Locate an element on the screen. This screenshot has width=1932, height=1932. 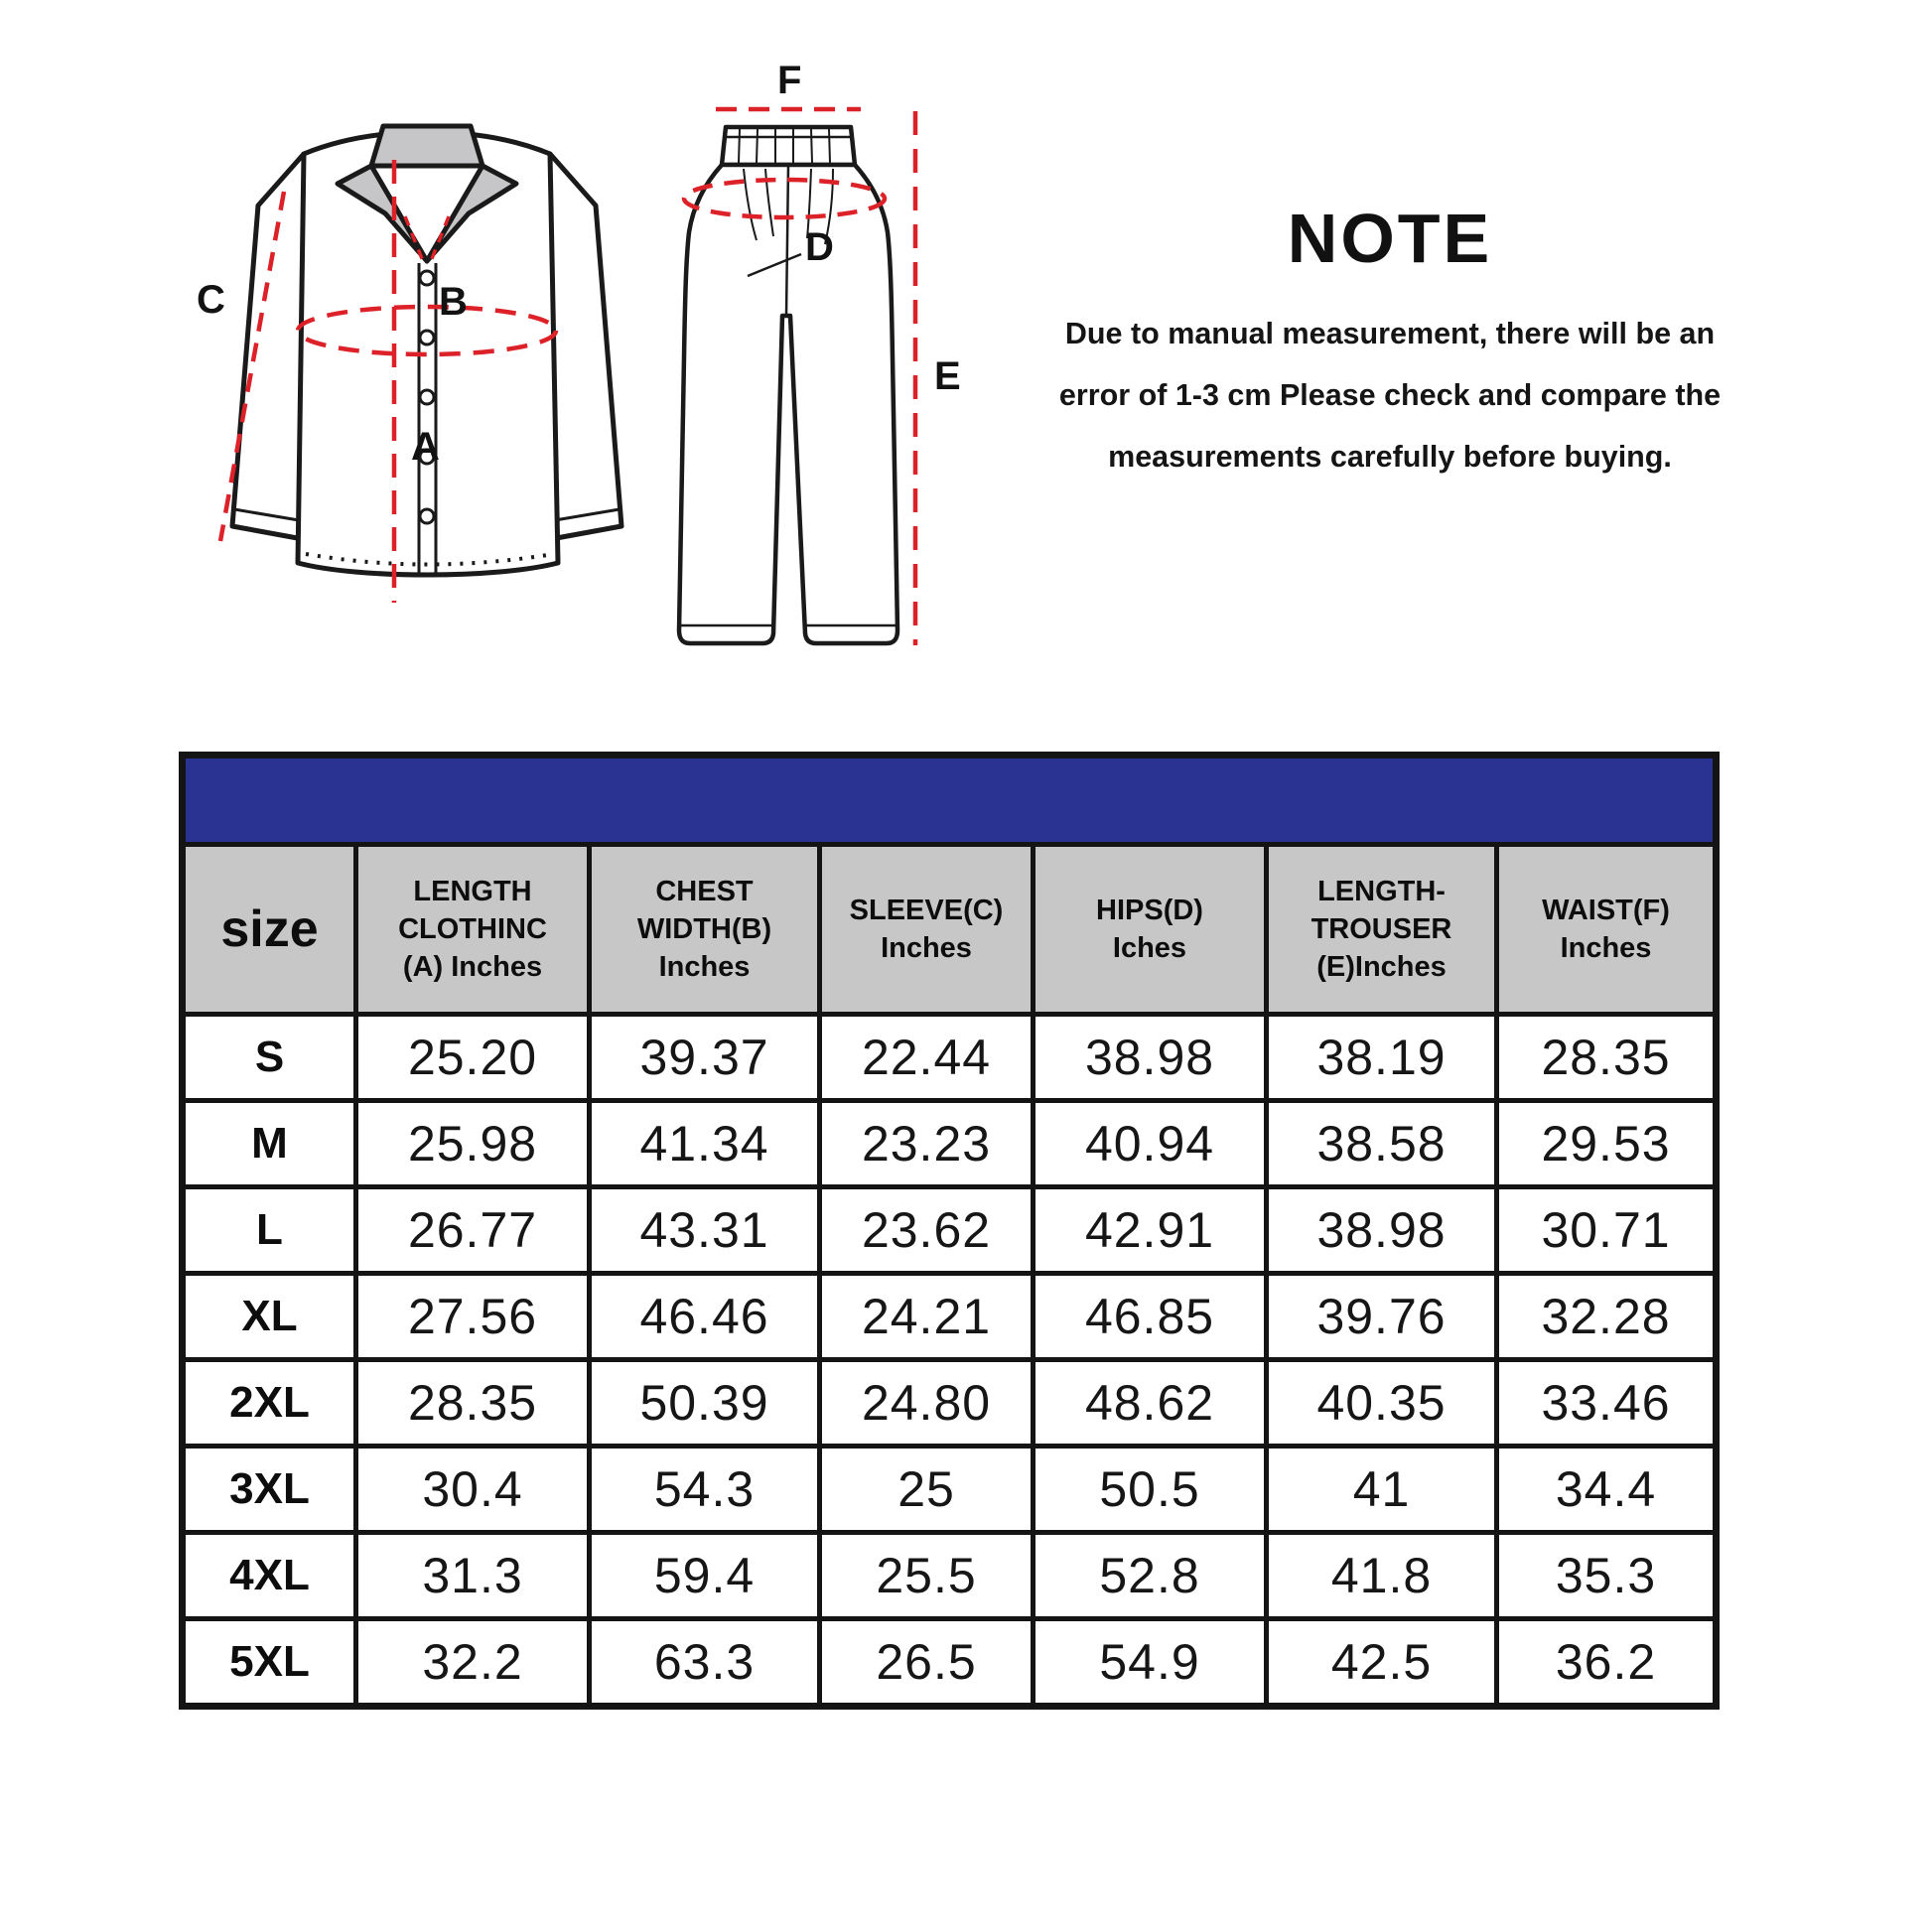
table-row: 5XL 32.2 63.3 26.5 54.9 42.5 36.2 is located at coordinates (950, 1663).